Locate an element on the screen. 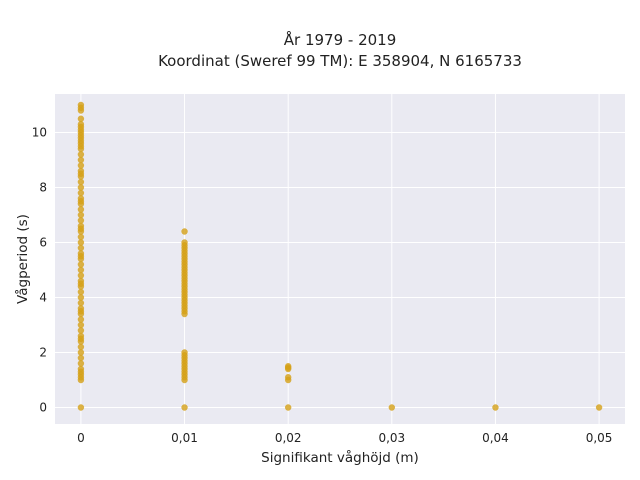 The width and height of the screenshot is (640, 480). x-tick-label: 0 is located at coordinates (81, 438).